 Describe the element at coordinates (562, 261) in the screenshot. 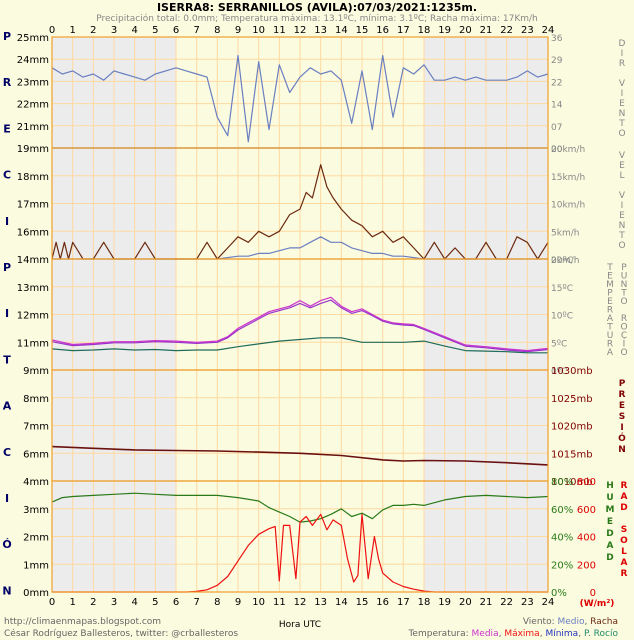

I see `y-tick-label-temp: 20ºC` at that location.